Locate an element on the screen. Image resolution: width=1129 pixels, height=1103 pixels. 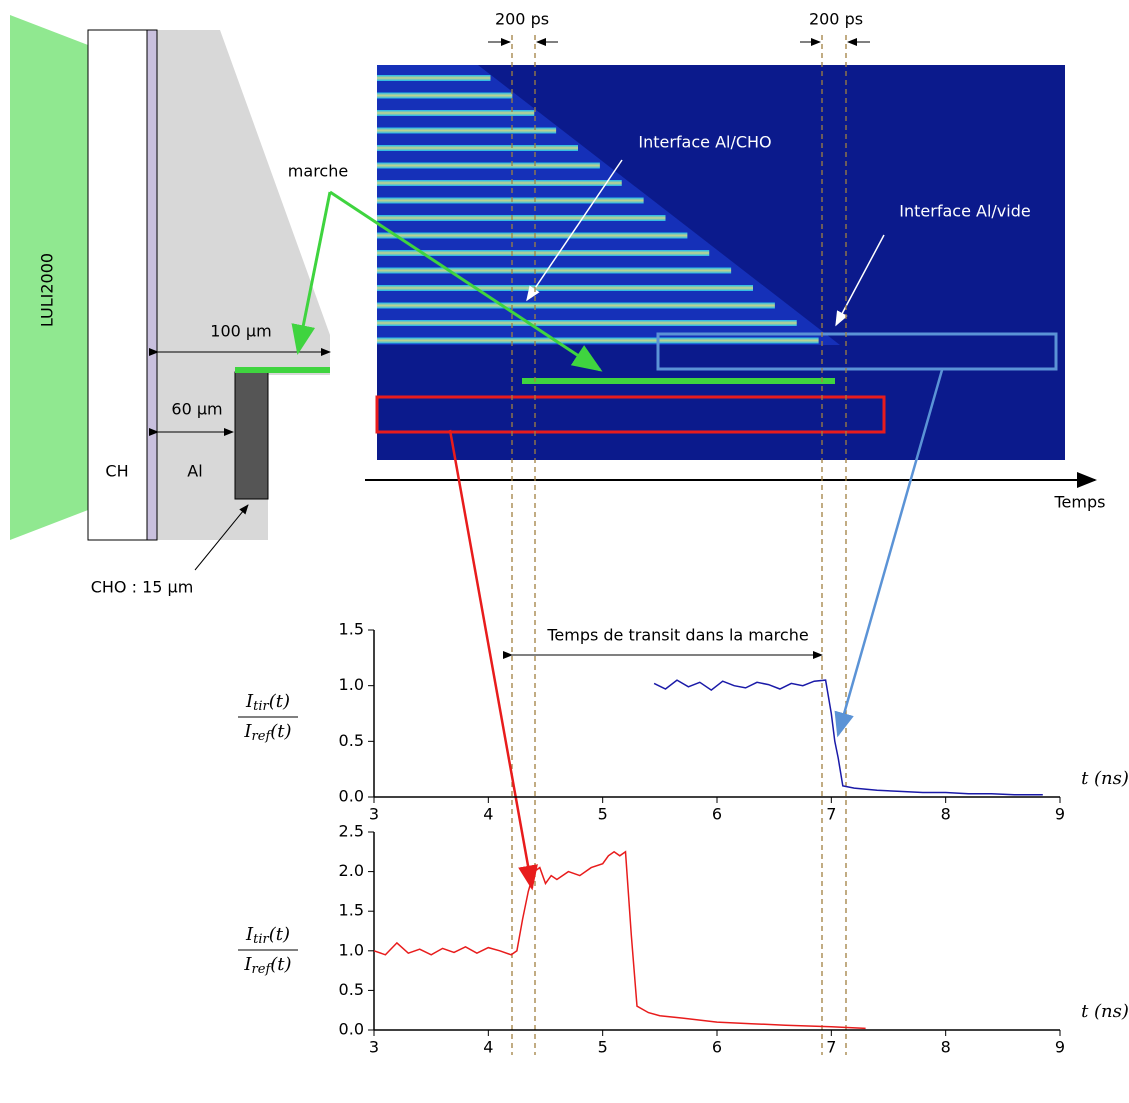
dim-100: 100 µm is located at coordinates (240, 331).